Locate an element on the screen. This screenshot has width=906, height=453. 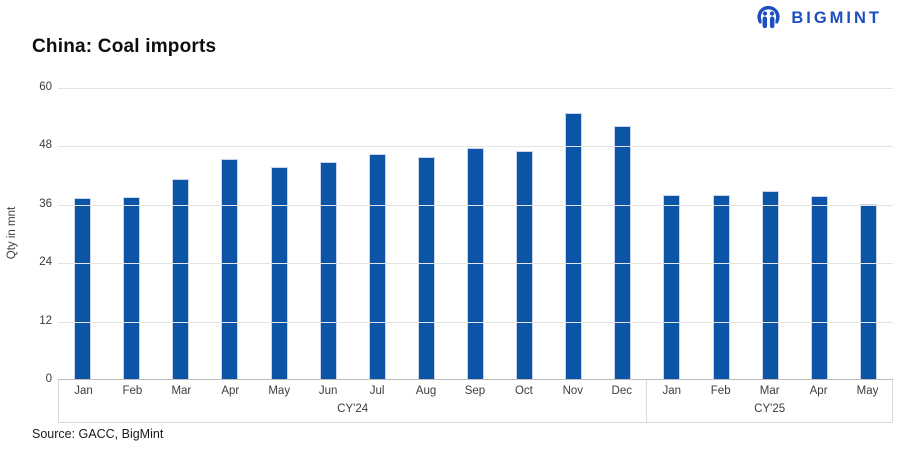
x-month-label: Jul is located at coordinates (377, 391).